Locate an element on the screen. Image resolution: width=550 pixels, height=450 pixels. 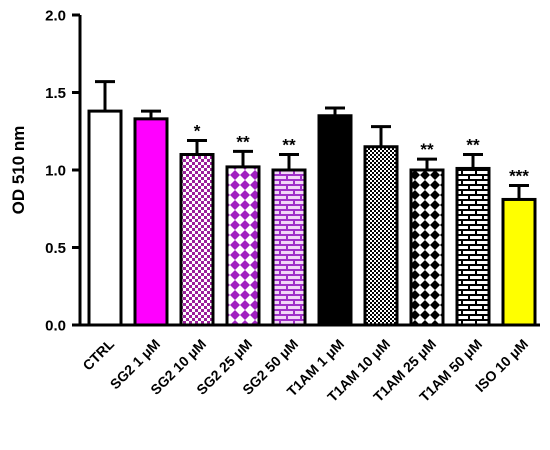
y-tick-label: 0.5 is located at coordinates (55, 248).